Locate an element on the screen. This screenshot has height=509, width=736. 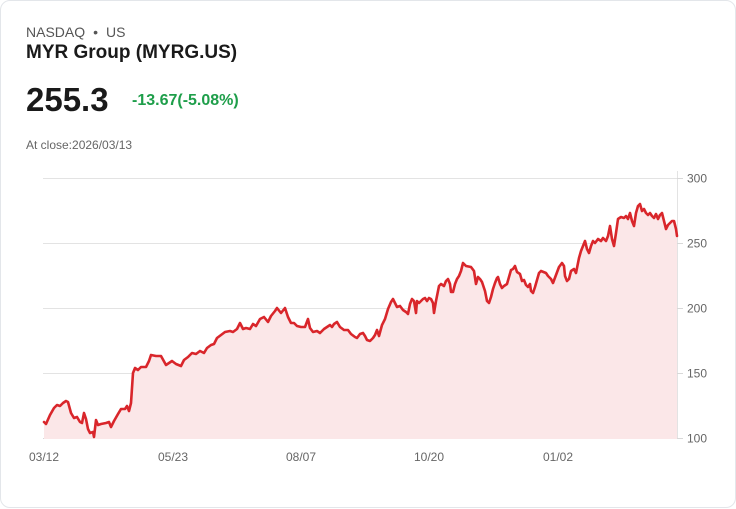
exchange-name: NASDAQ is located at coordinates (56, 32).